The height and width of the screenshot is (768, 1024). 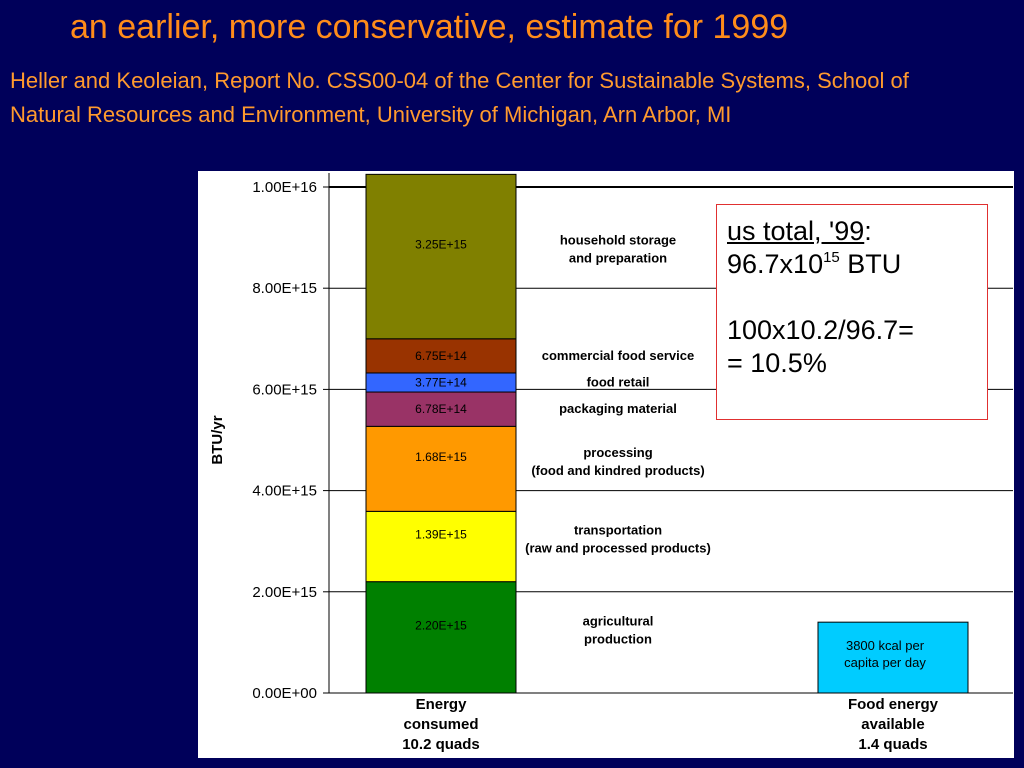 What do you see at coordinates (618, 638) in the screenshot?
I see `segment-category-label: production` at bounding box center [618, 638].